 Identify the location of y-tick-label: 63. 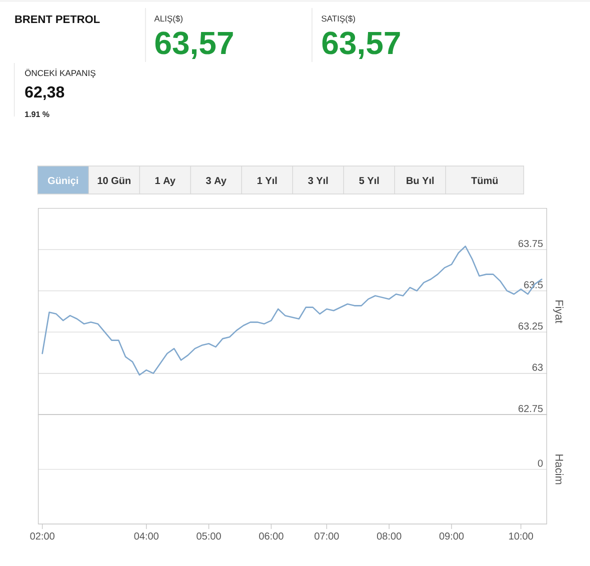
(537, 367).